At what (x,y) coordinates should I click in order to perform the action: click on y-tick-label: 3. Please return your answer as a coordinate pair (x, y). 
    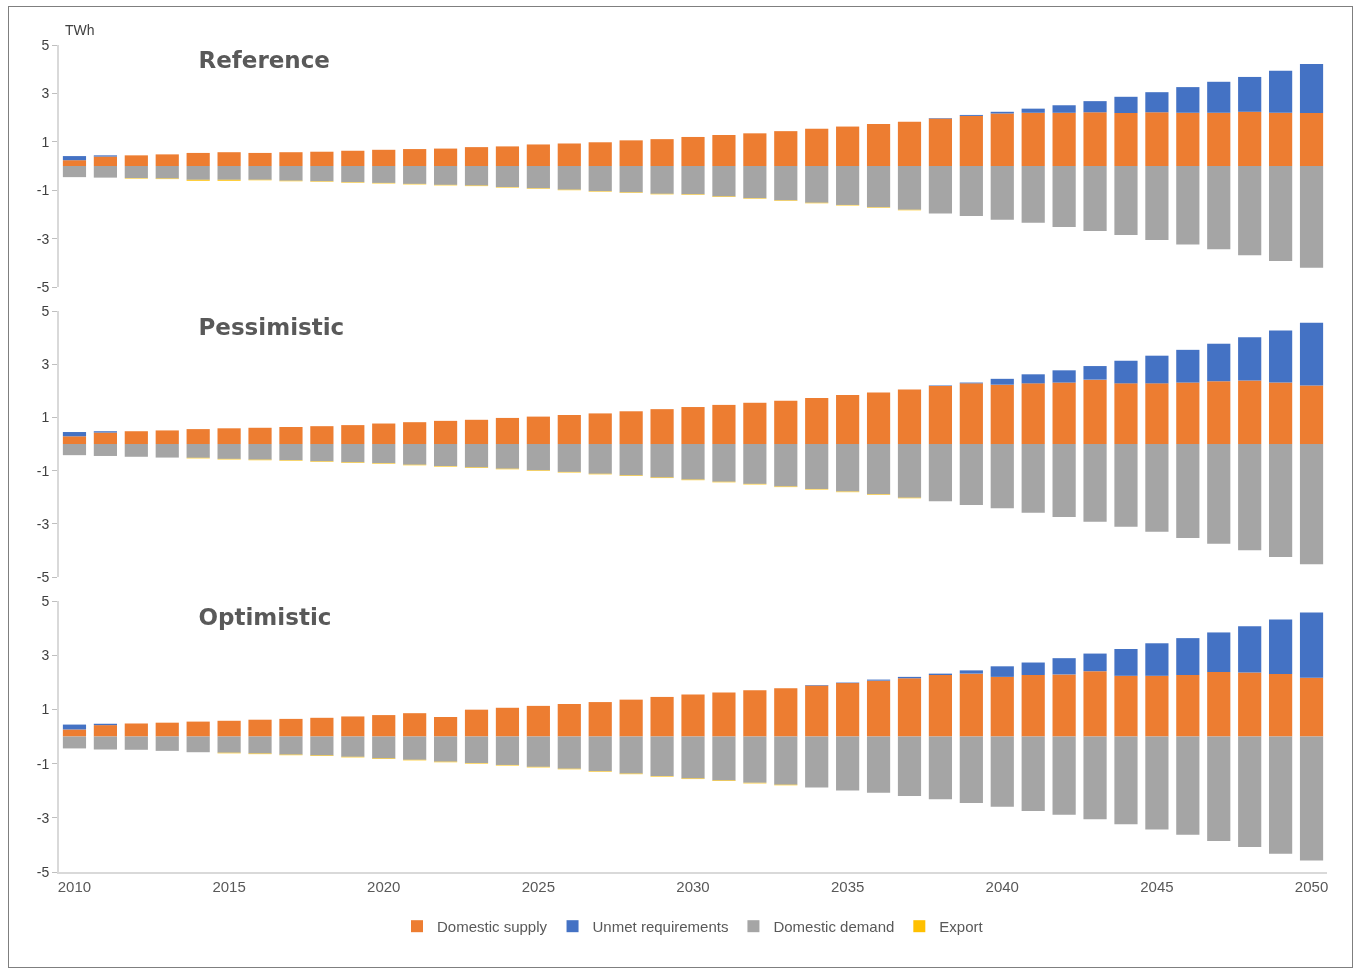
    Looking at the image, I should click on (45, 364).